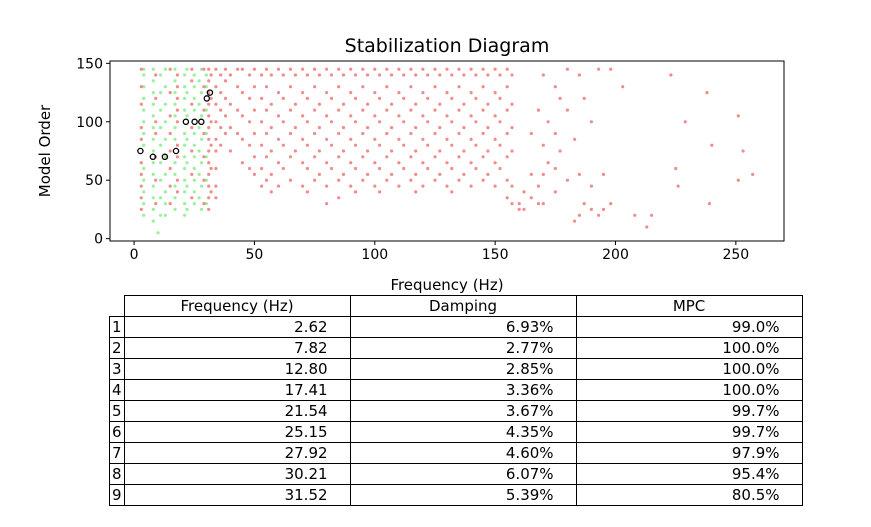  Describe the element at coordinates (456, 327) in the screenshot. I see `table-row: 1 2.62 6.93% 99.0%` at that location.